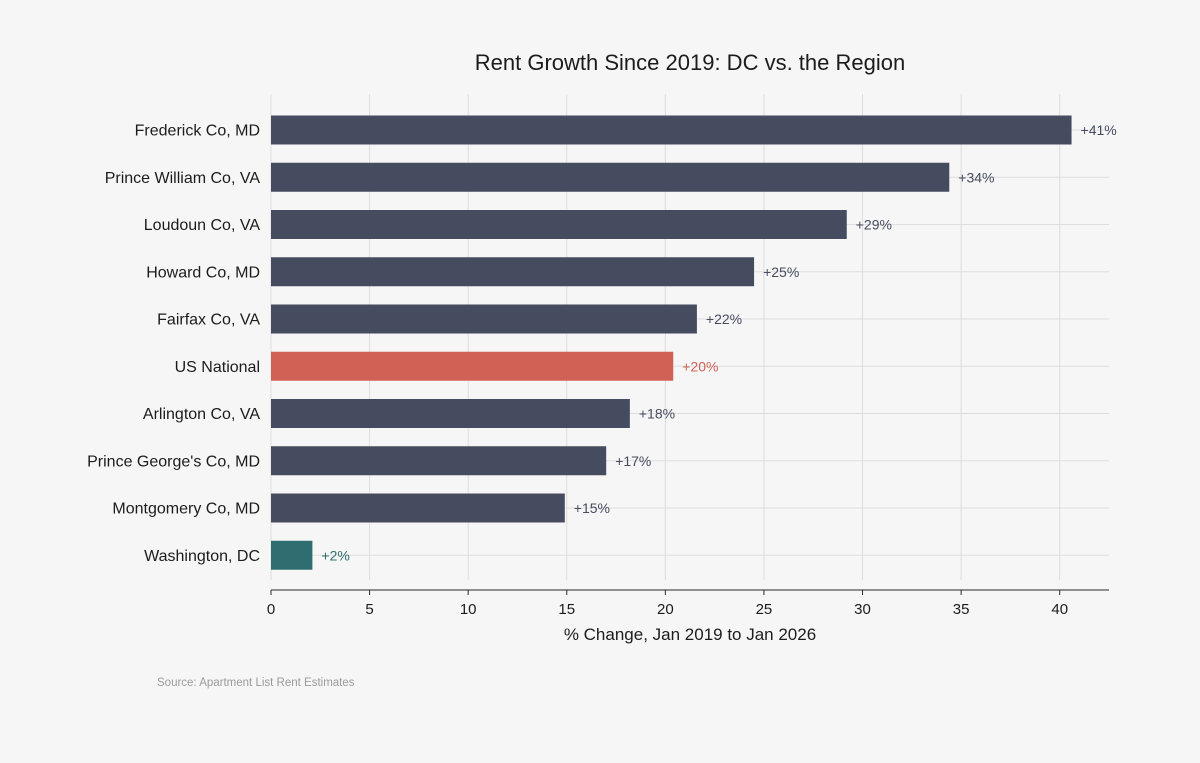  Describe the element at coordinates (369, 609) in the screenshot. I see `x-tick-label: 5` at that location.